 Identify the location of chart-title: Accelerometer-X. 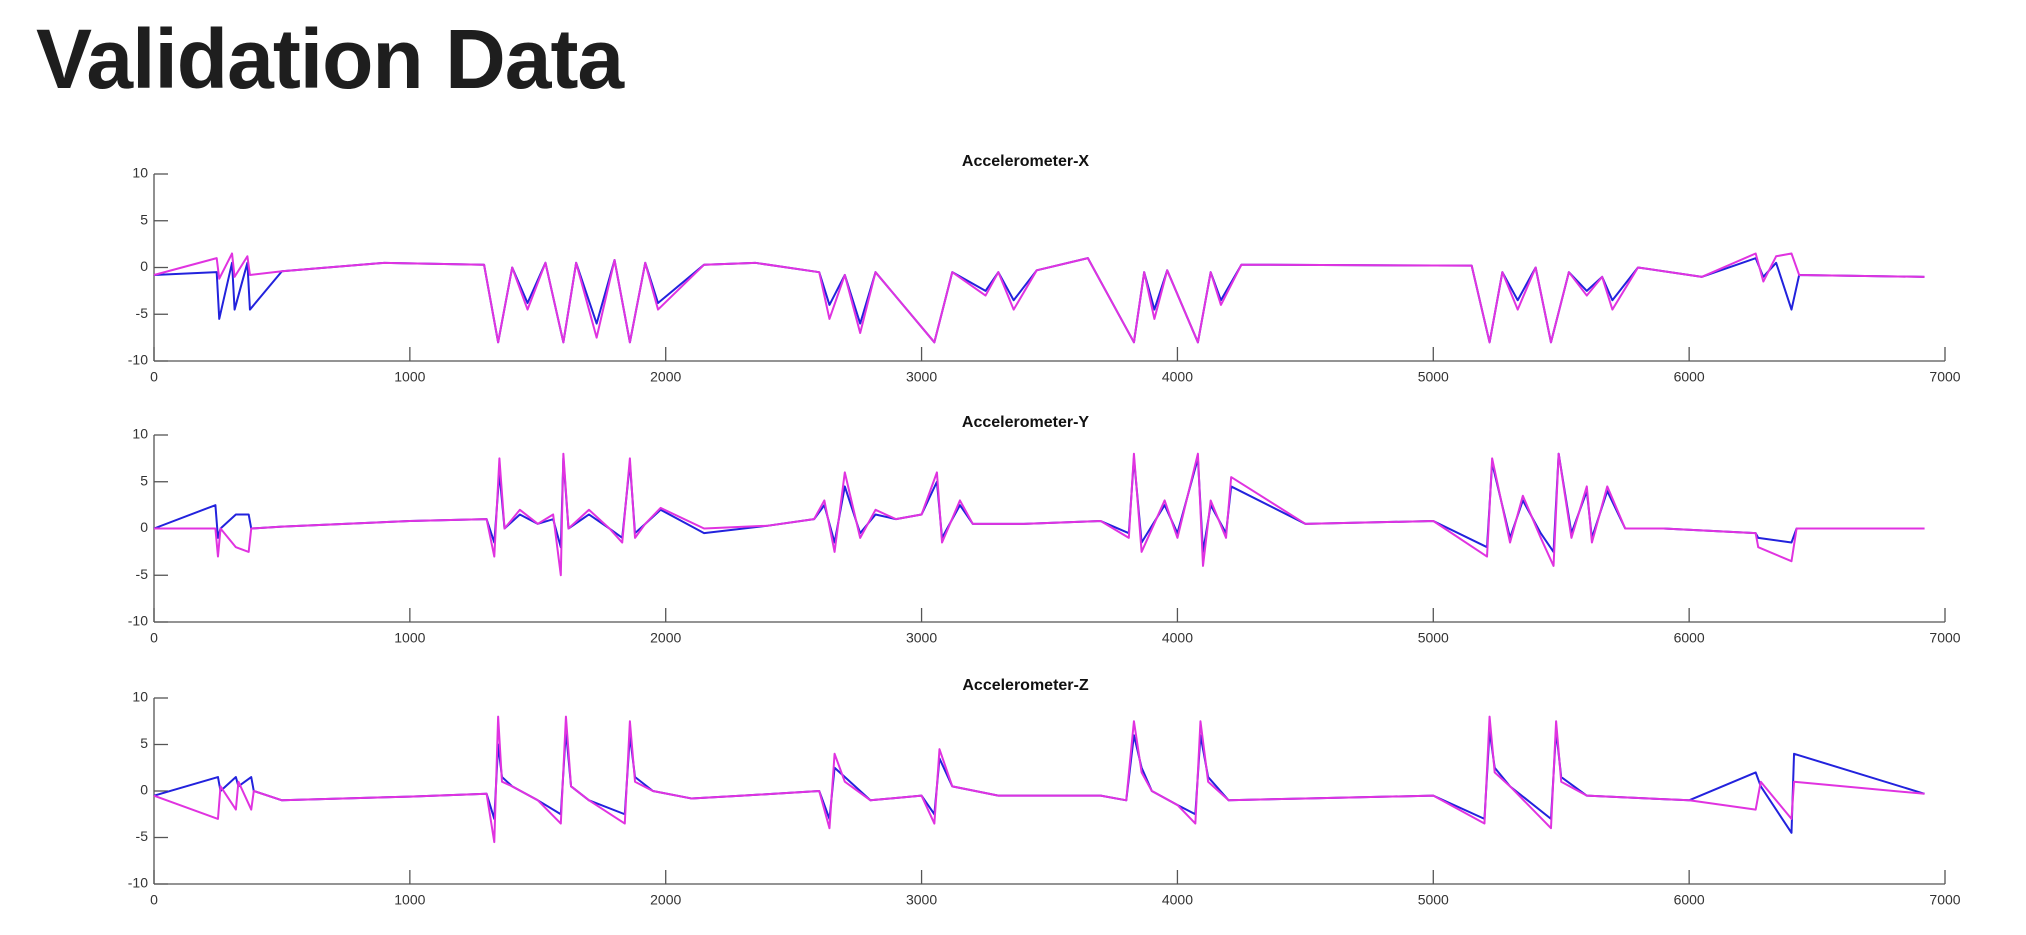
(1026, 161).